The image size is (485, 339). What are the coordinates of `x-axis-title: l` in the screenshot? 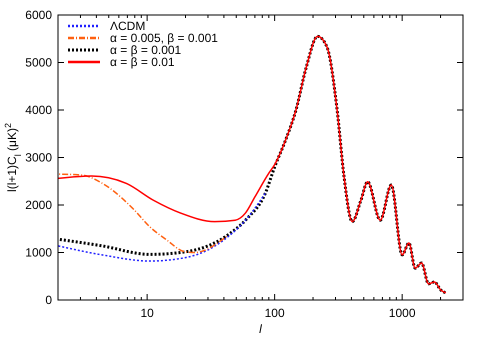 It's located at (260, 329).